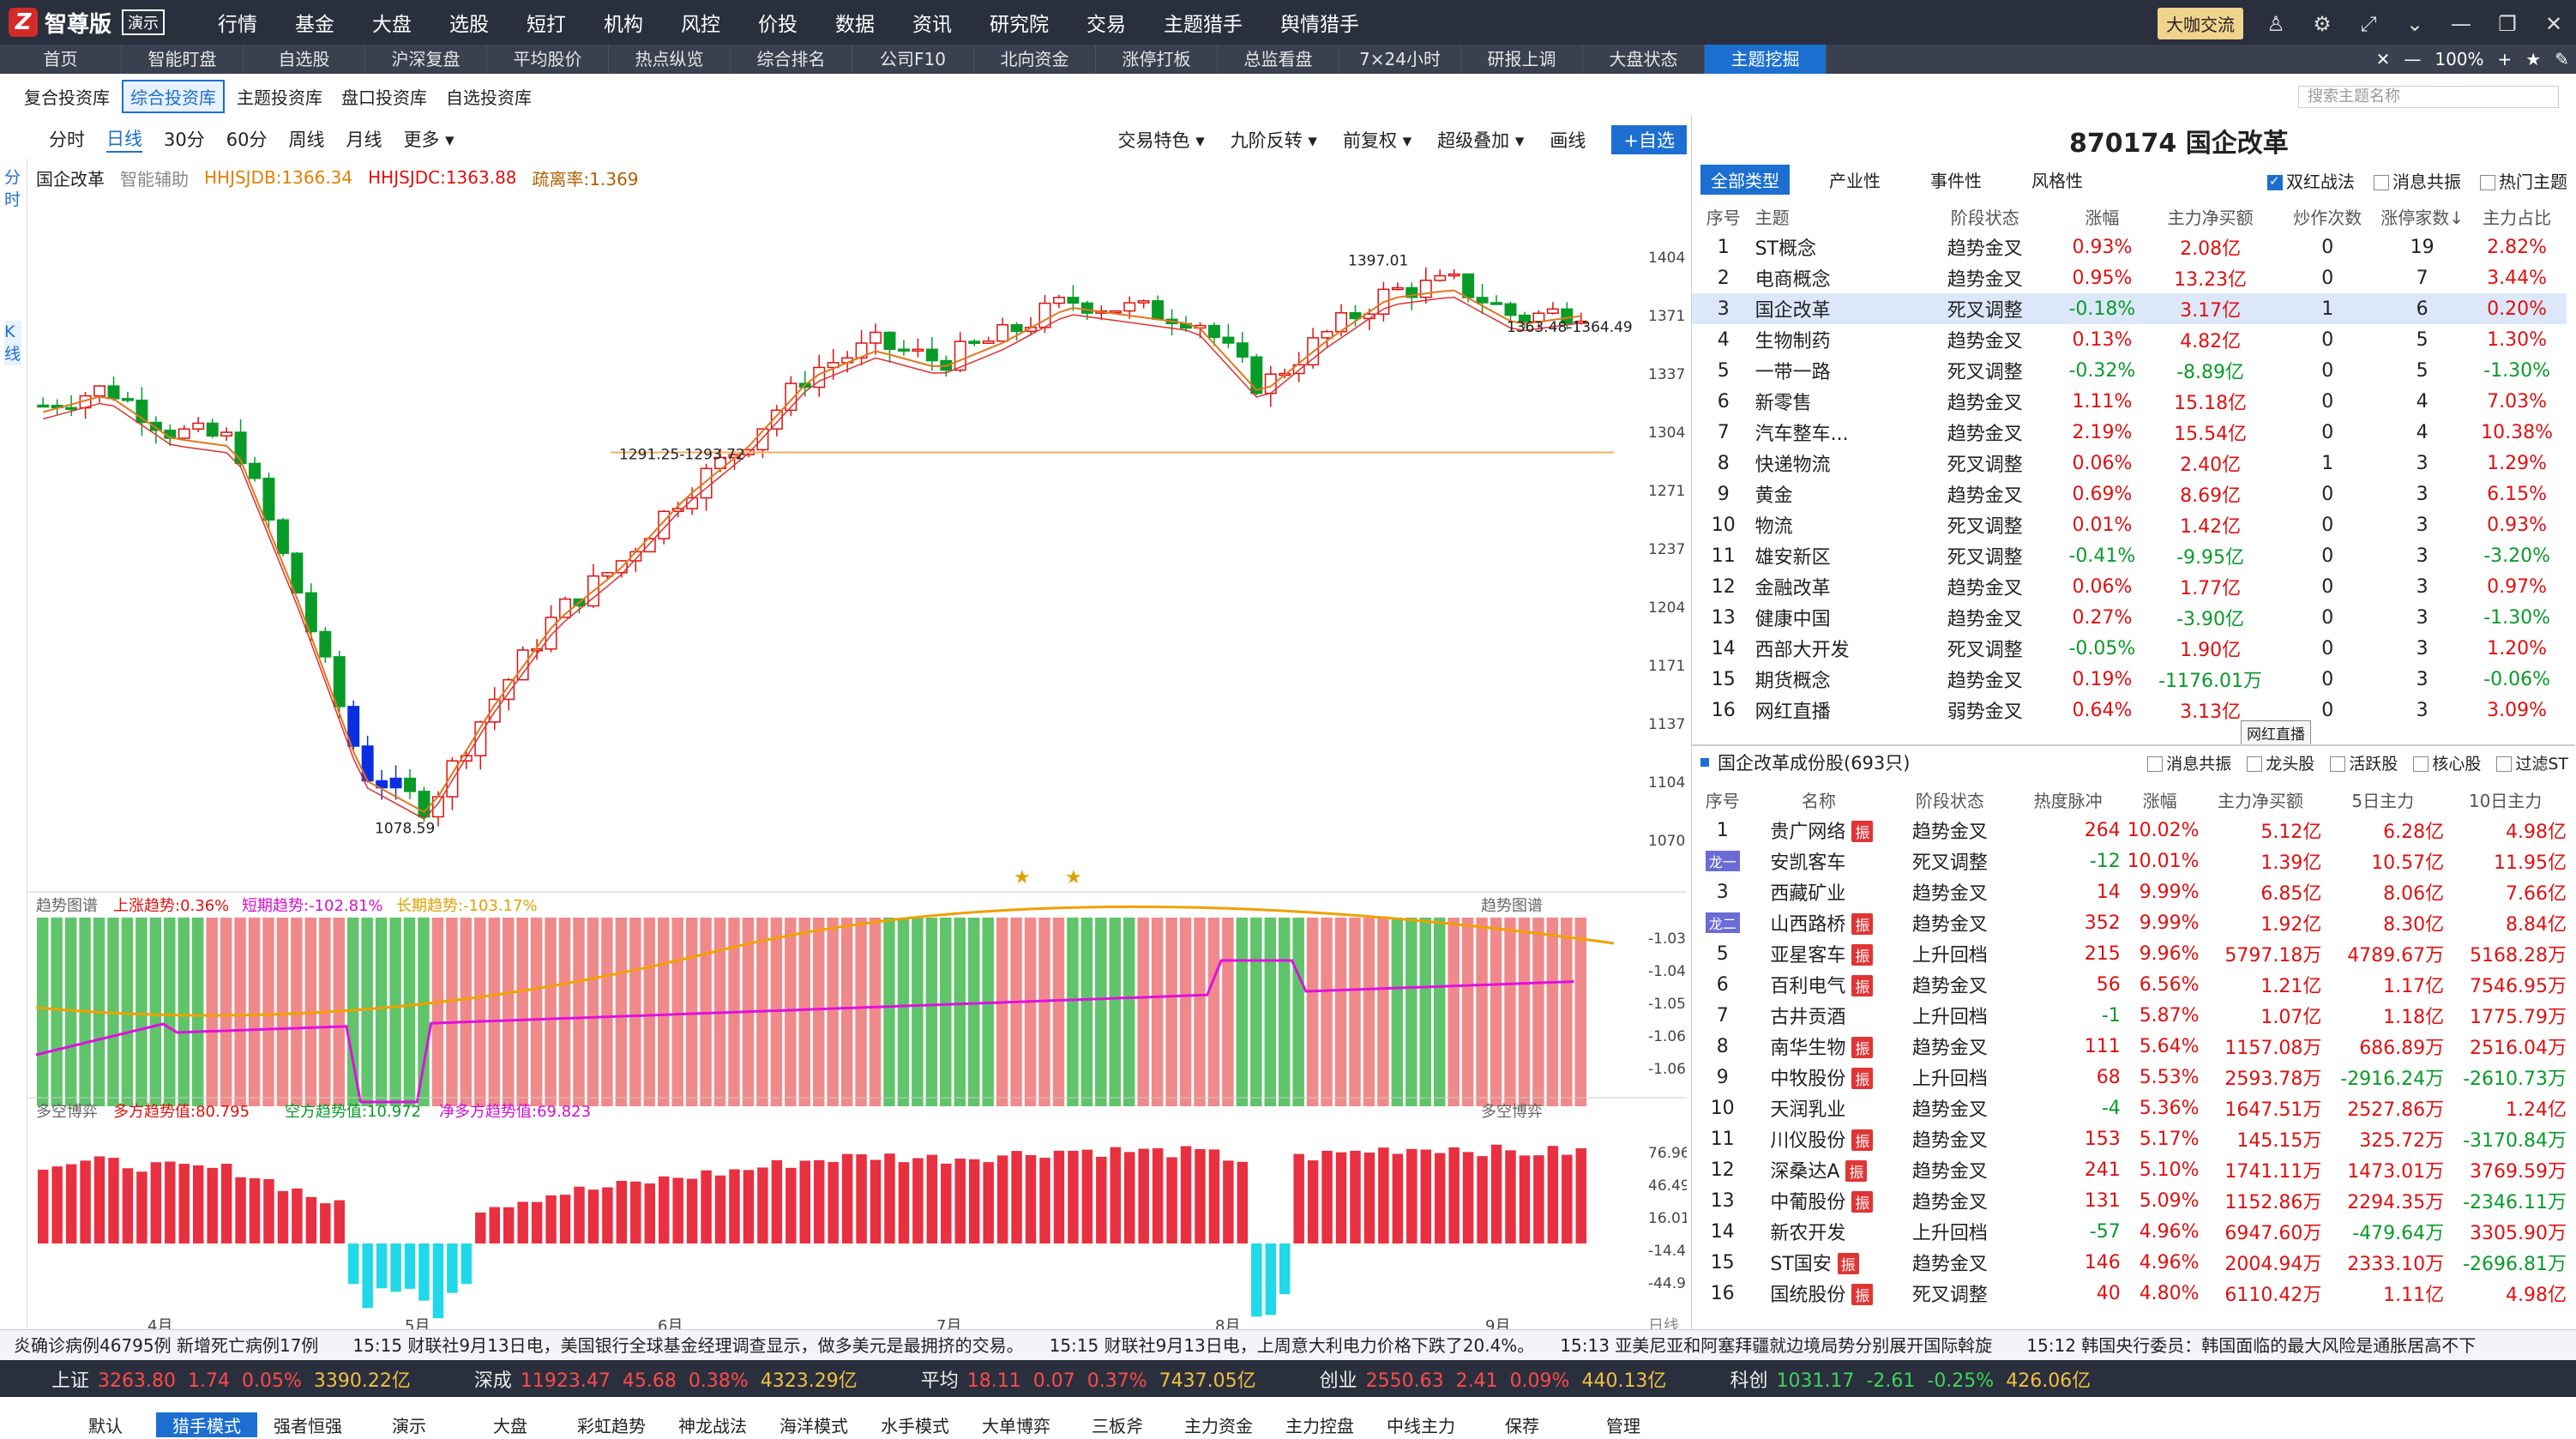 The image size is (2576, 1439). Describe the element at coordinates (611, 1425) in the screenshot. I see `bottom-tab-5: 彩虹趋势` at that location.